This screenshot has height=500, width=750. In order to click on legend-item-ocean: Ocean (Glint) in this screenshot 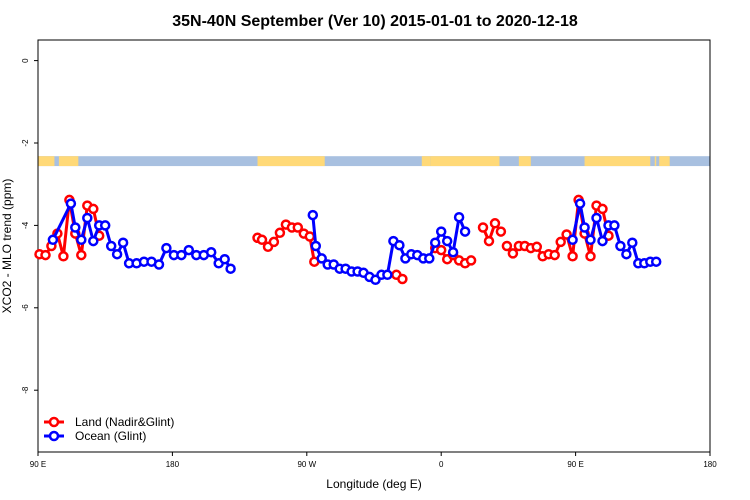, I will do `click(95, 436)`.